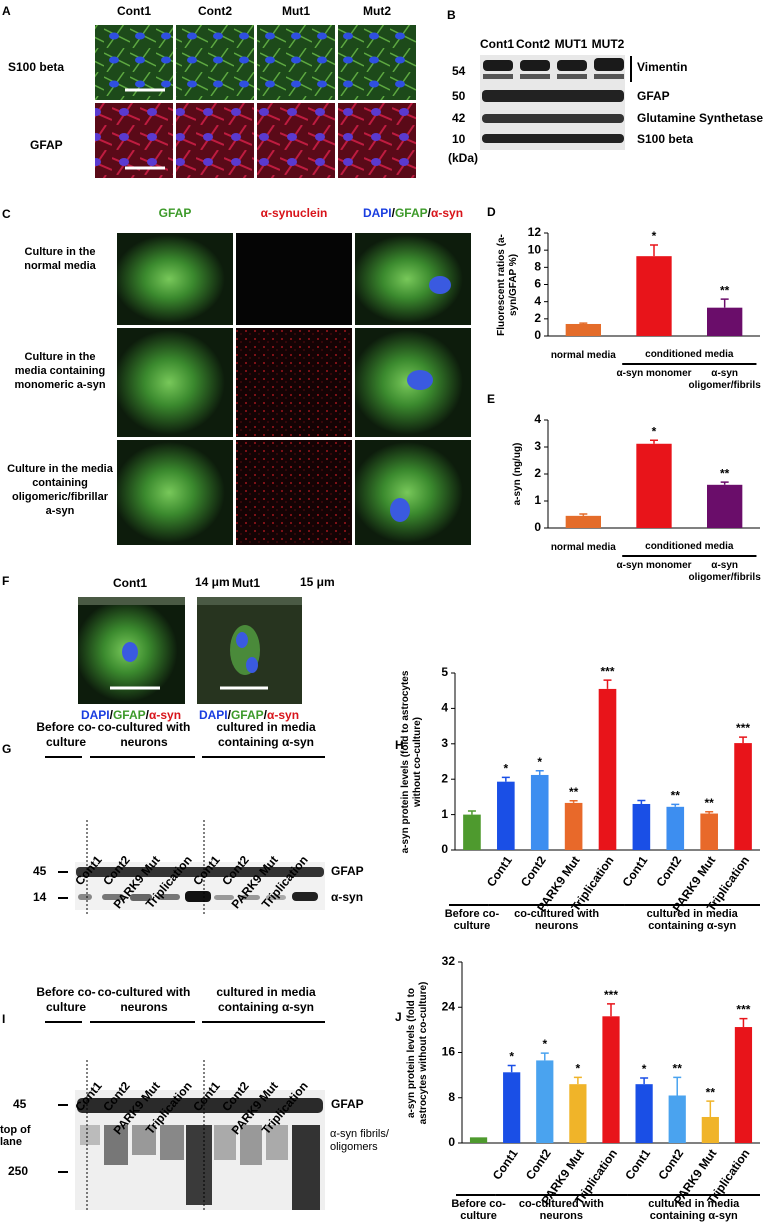 The height and width of the screenshot is (1227, 768). What do you see at coordinates (46, 145) in the screenshot?
I see `row-label: GFAP` at bounding box center [46, 145].